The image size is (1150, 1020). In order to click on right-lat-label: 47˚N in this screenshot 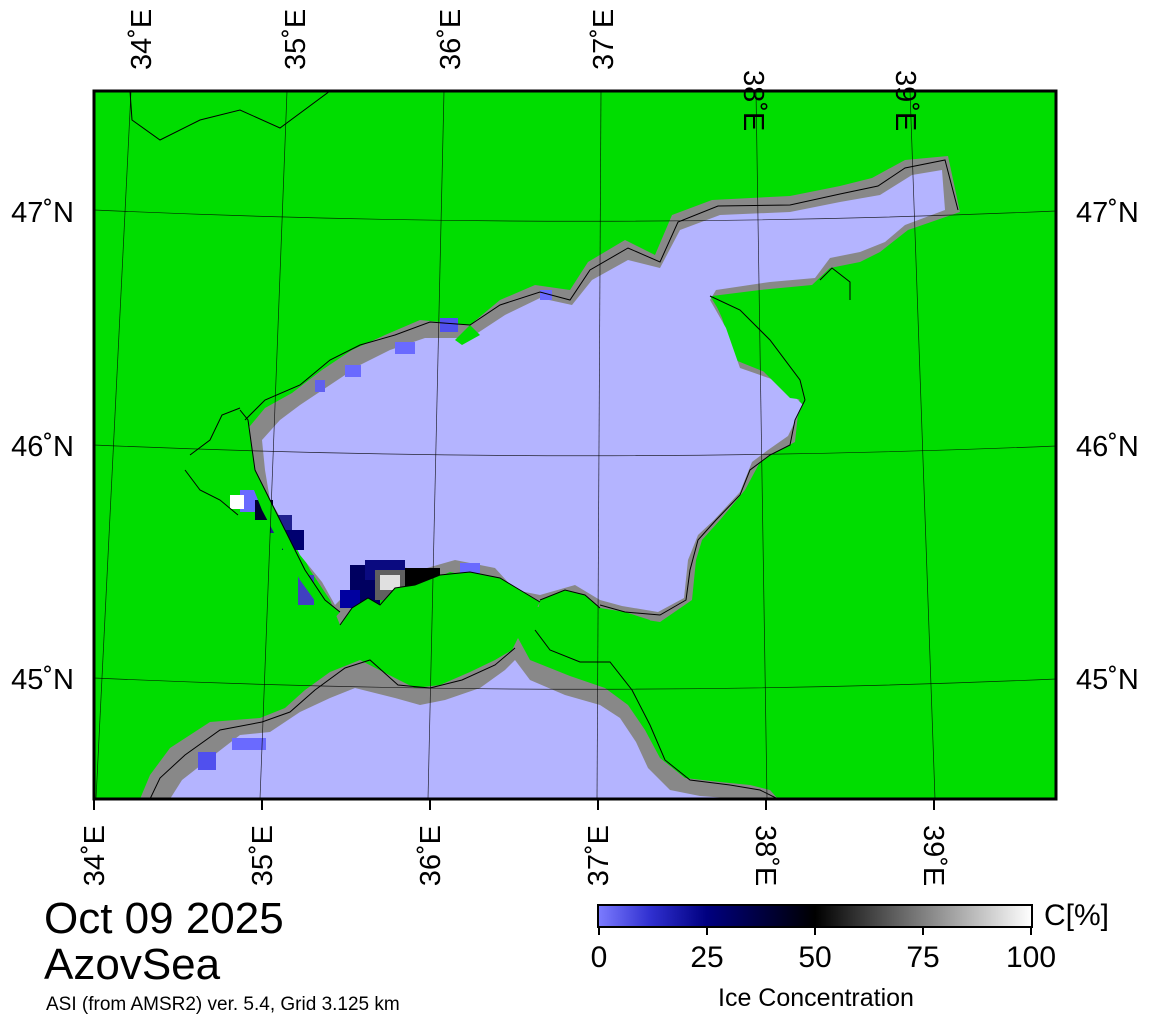, I will do `click(1107, 213)`.